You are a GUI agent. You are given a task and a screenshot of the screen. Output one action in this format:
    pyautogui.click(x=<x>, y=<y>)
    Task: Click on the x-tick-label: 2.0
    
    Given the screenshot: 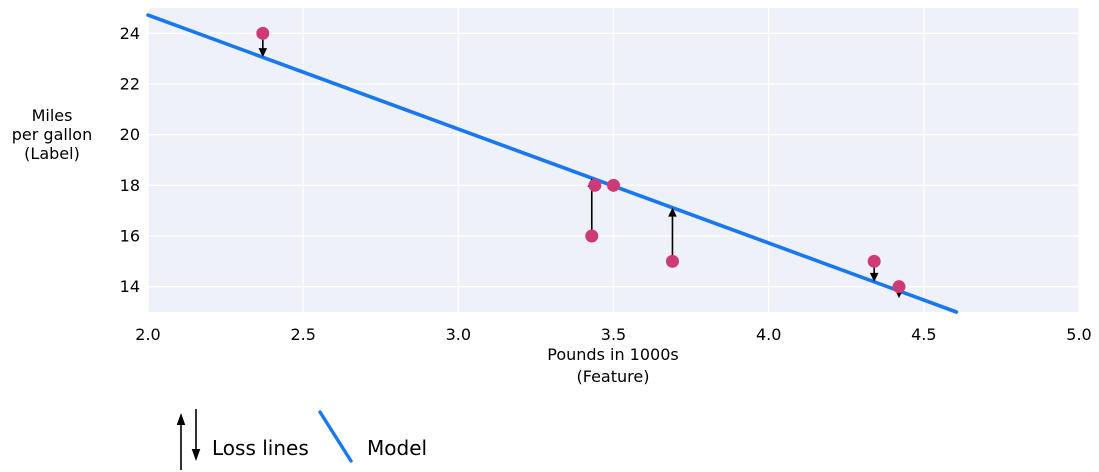 What is the action you would take?
    pyautogui.click(x=147, y=334)
    